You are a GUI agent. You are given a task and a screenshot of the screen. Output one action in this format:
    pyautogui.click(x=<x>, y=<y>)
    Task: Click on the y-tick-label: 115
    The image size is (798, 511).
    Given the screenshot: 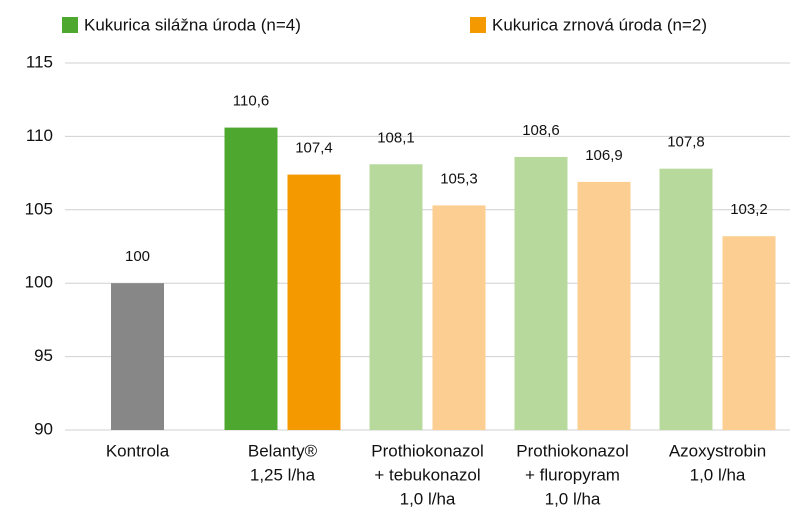 What is the action you would take?
    pyautogui.click(x=39, y=61)
    